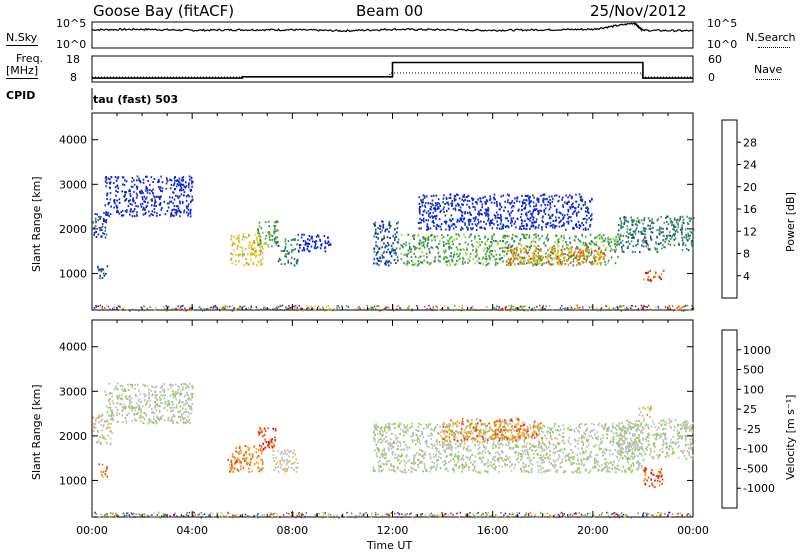 This screenshot has width=800, height=554. Describe the element at coordinates (71, 23) in the screenshot. I see `nsky-tick-high: 10^5` at that location.